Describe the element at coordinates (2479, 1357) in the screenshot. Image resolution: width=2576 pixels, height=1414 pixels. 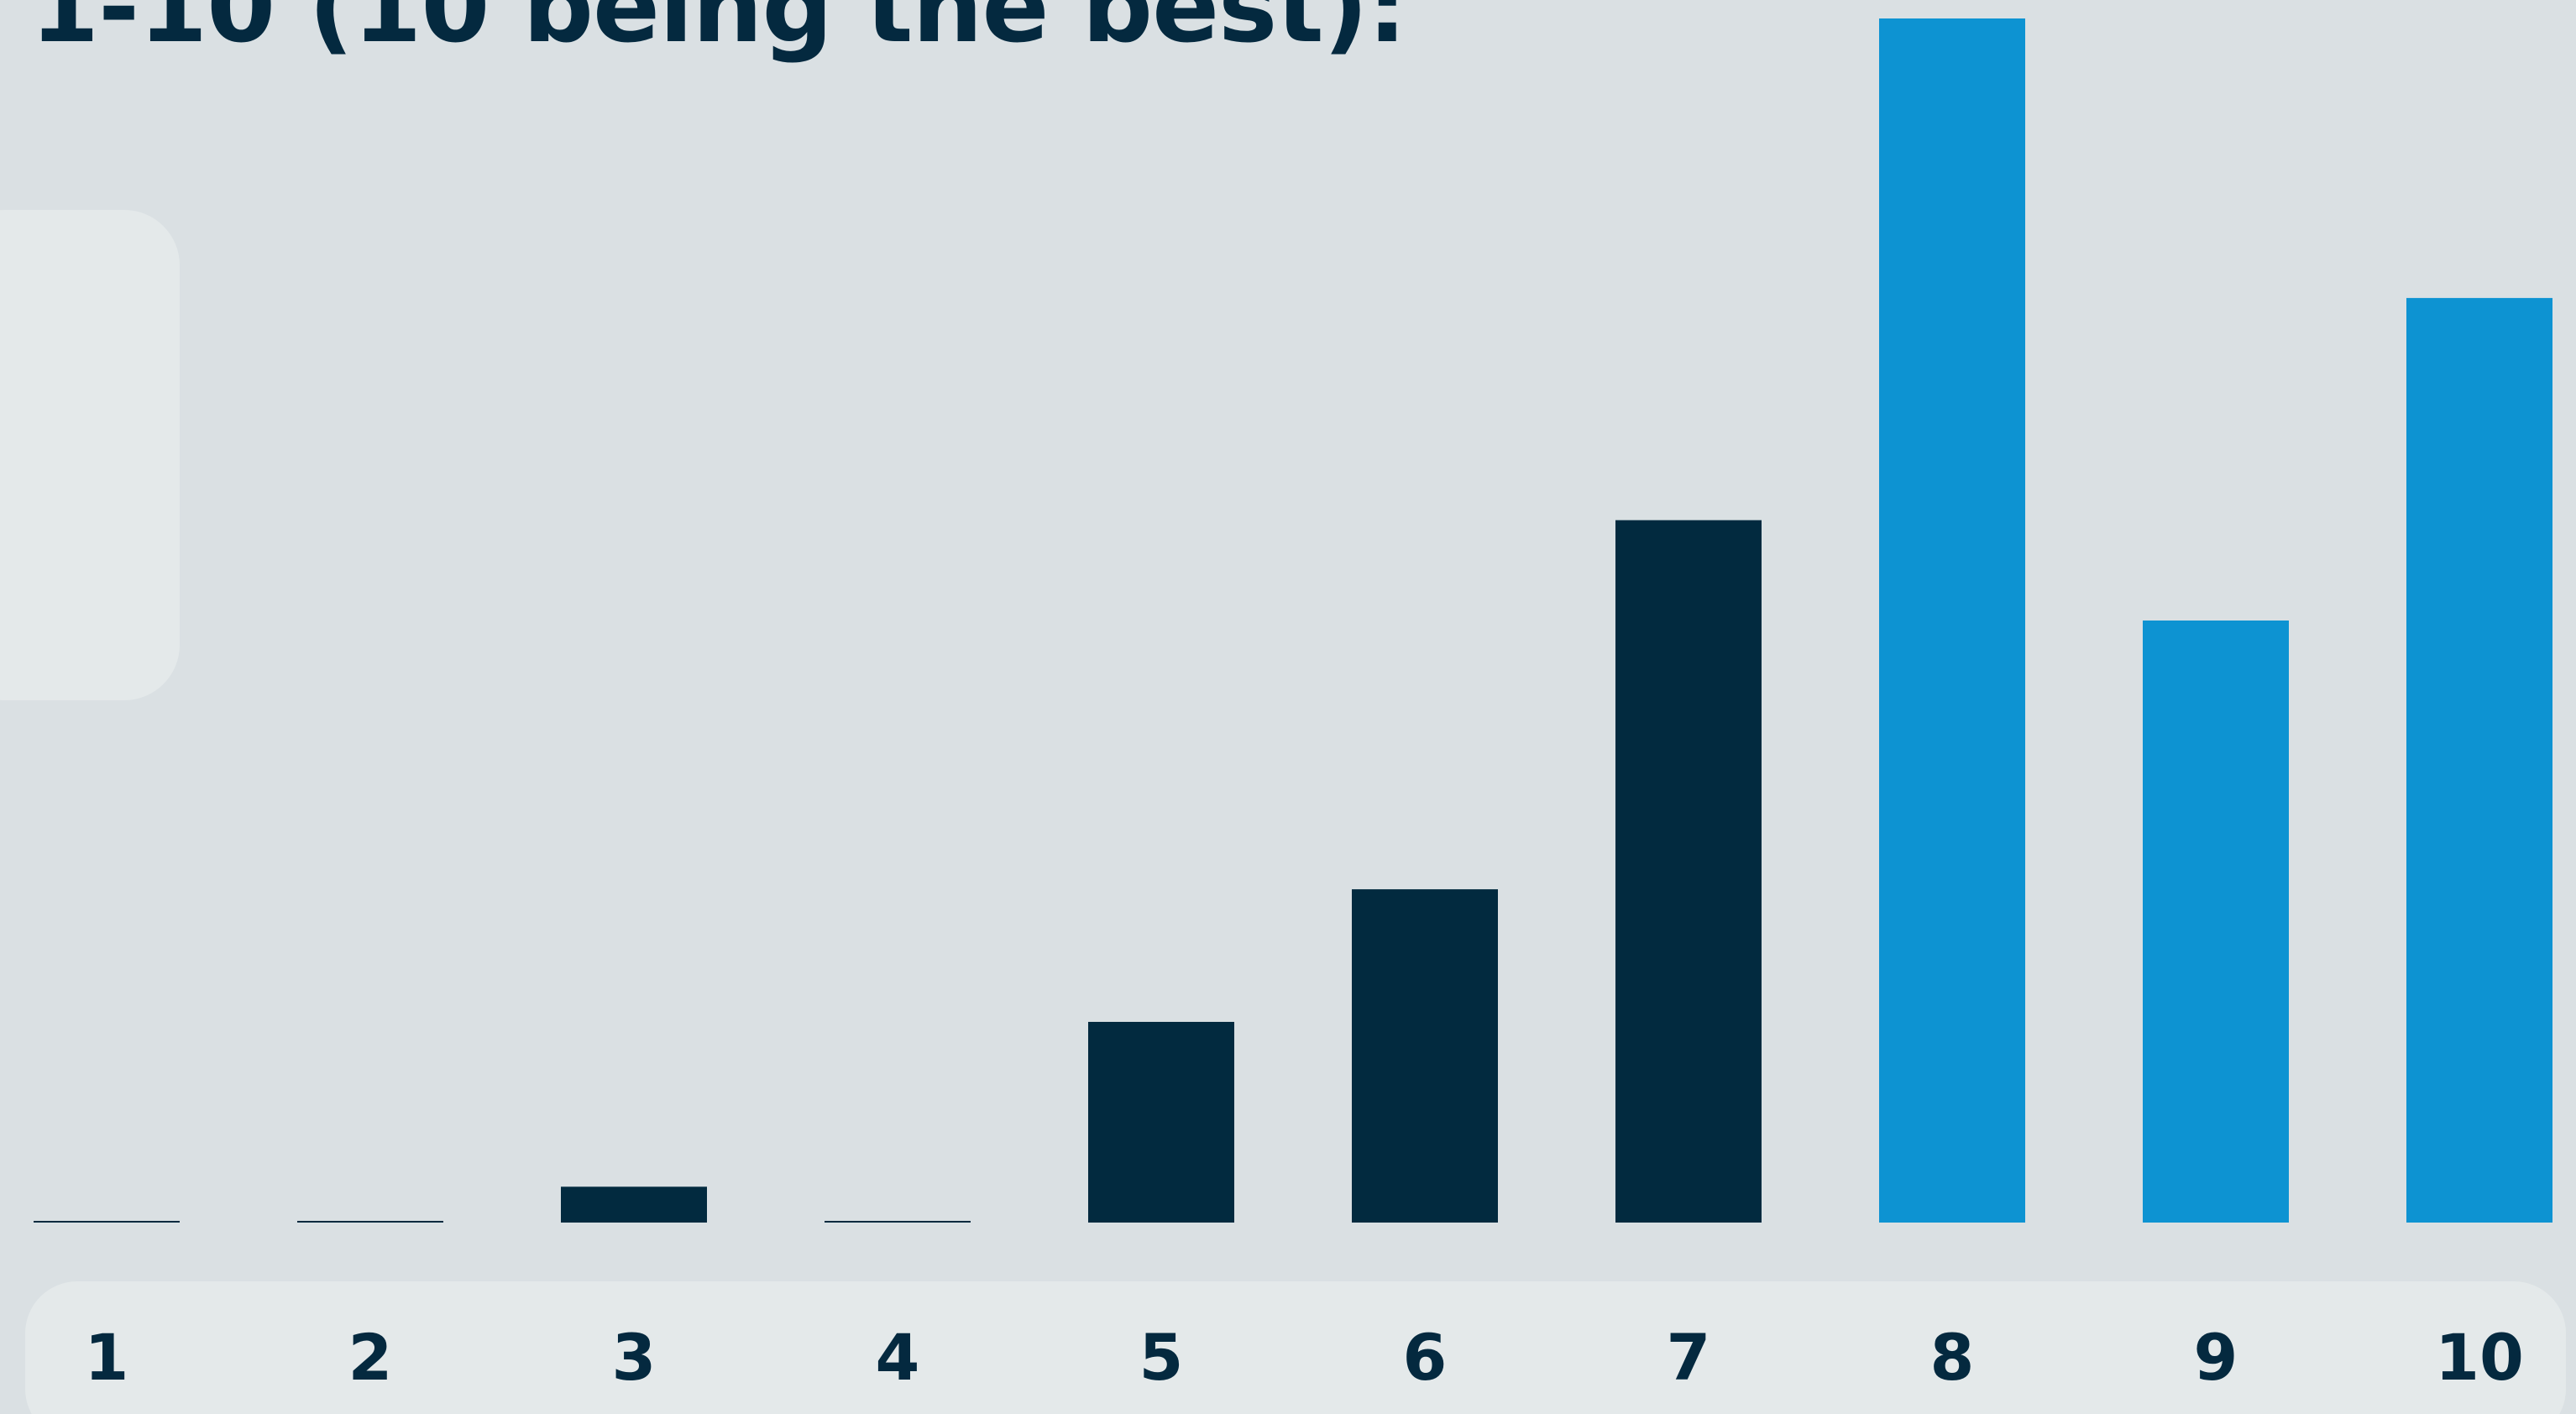
I see `x-tick-label-10: 10` at that location.